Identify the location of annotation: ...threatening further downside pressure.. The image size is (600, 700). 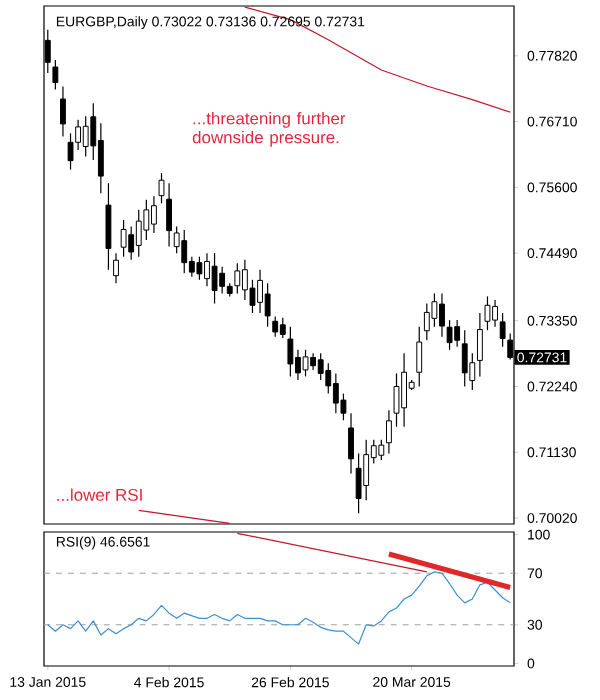
(269, 129).